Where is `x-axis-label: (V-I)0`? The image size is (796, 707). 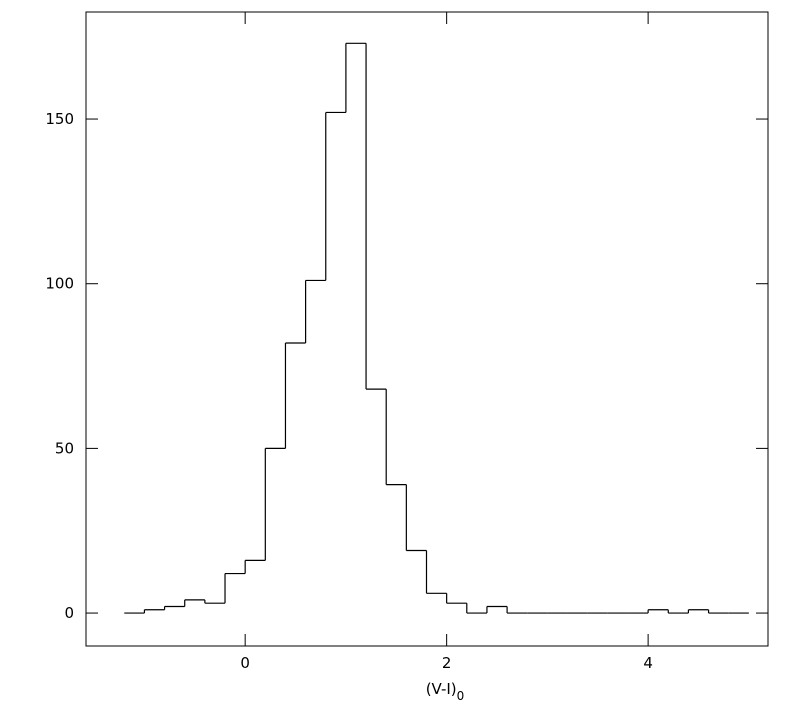 x-axis-label: (V-I)0 is located at coordinates (445, 691).